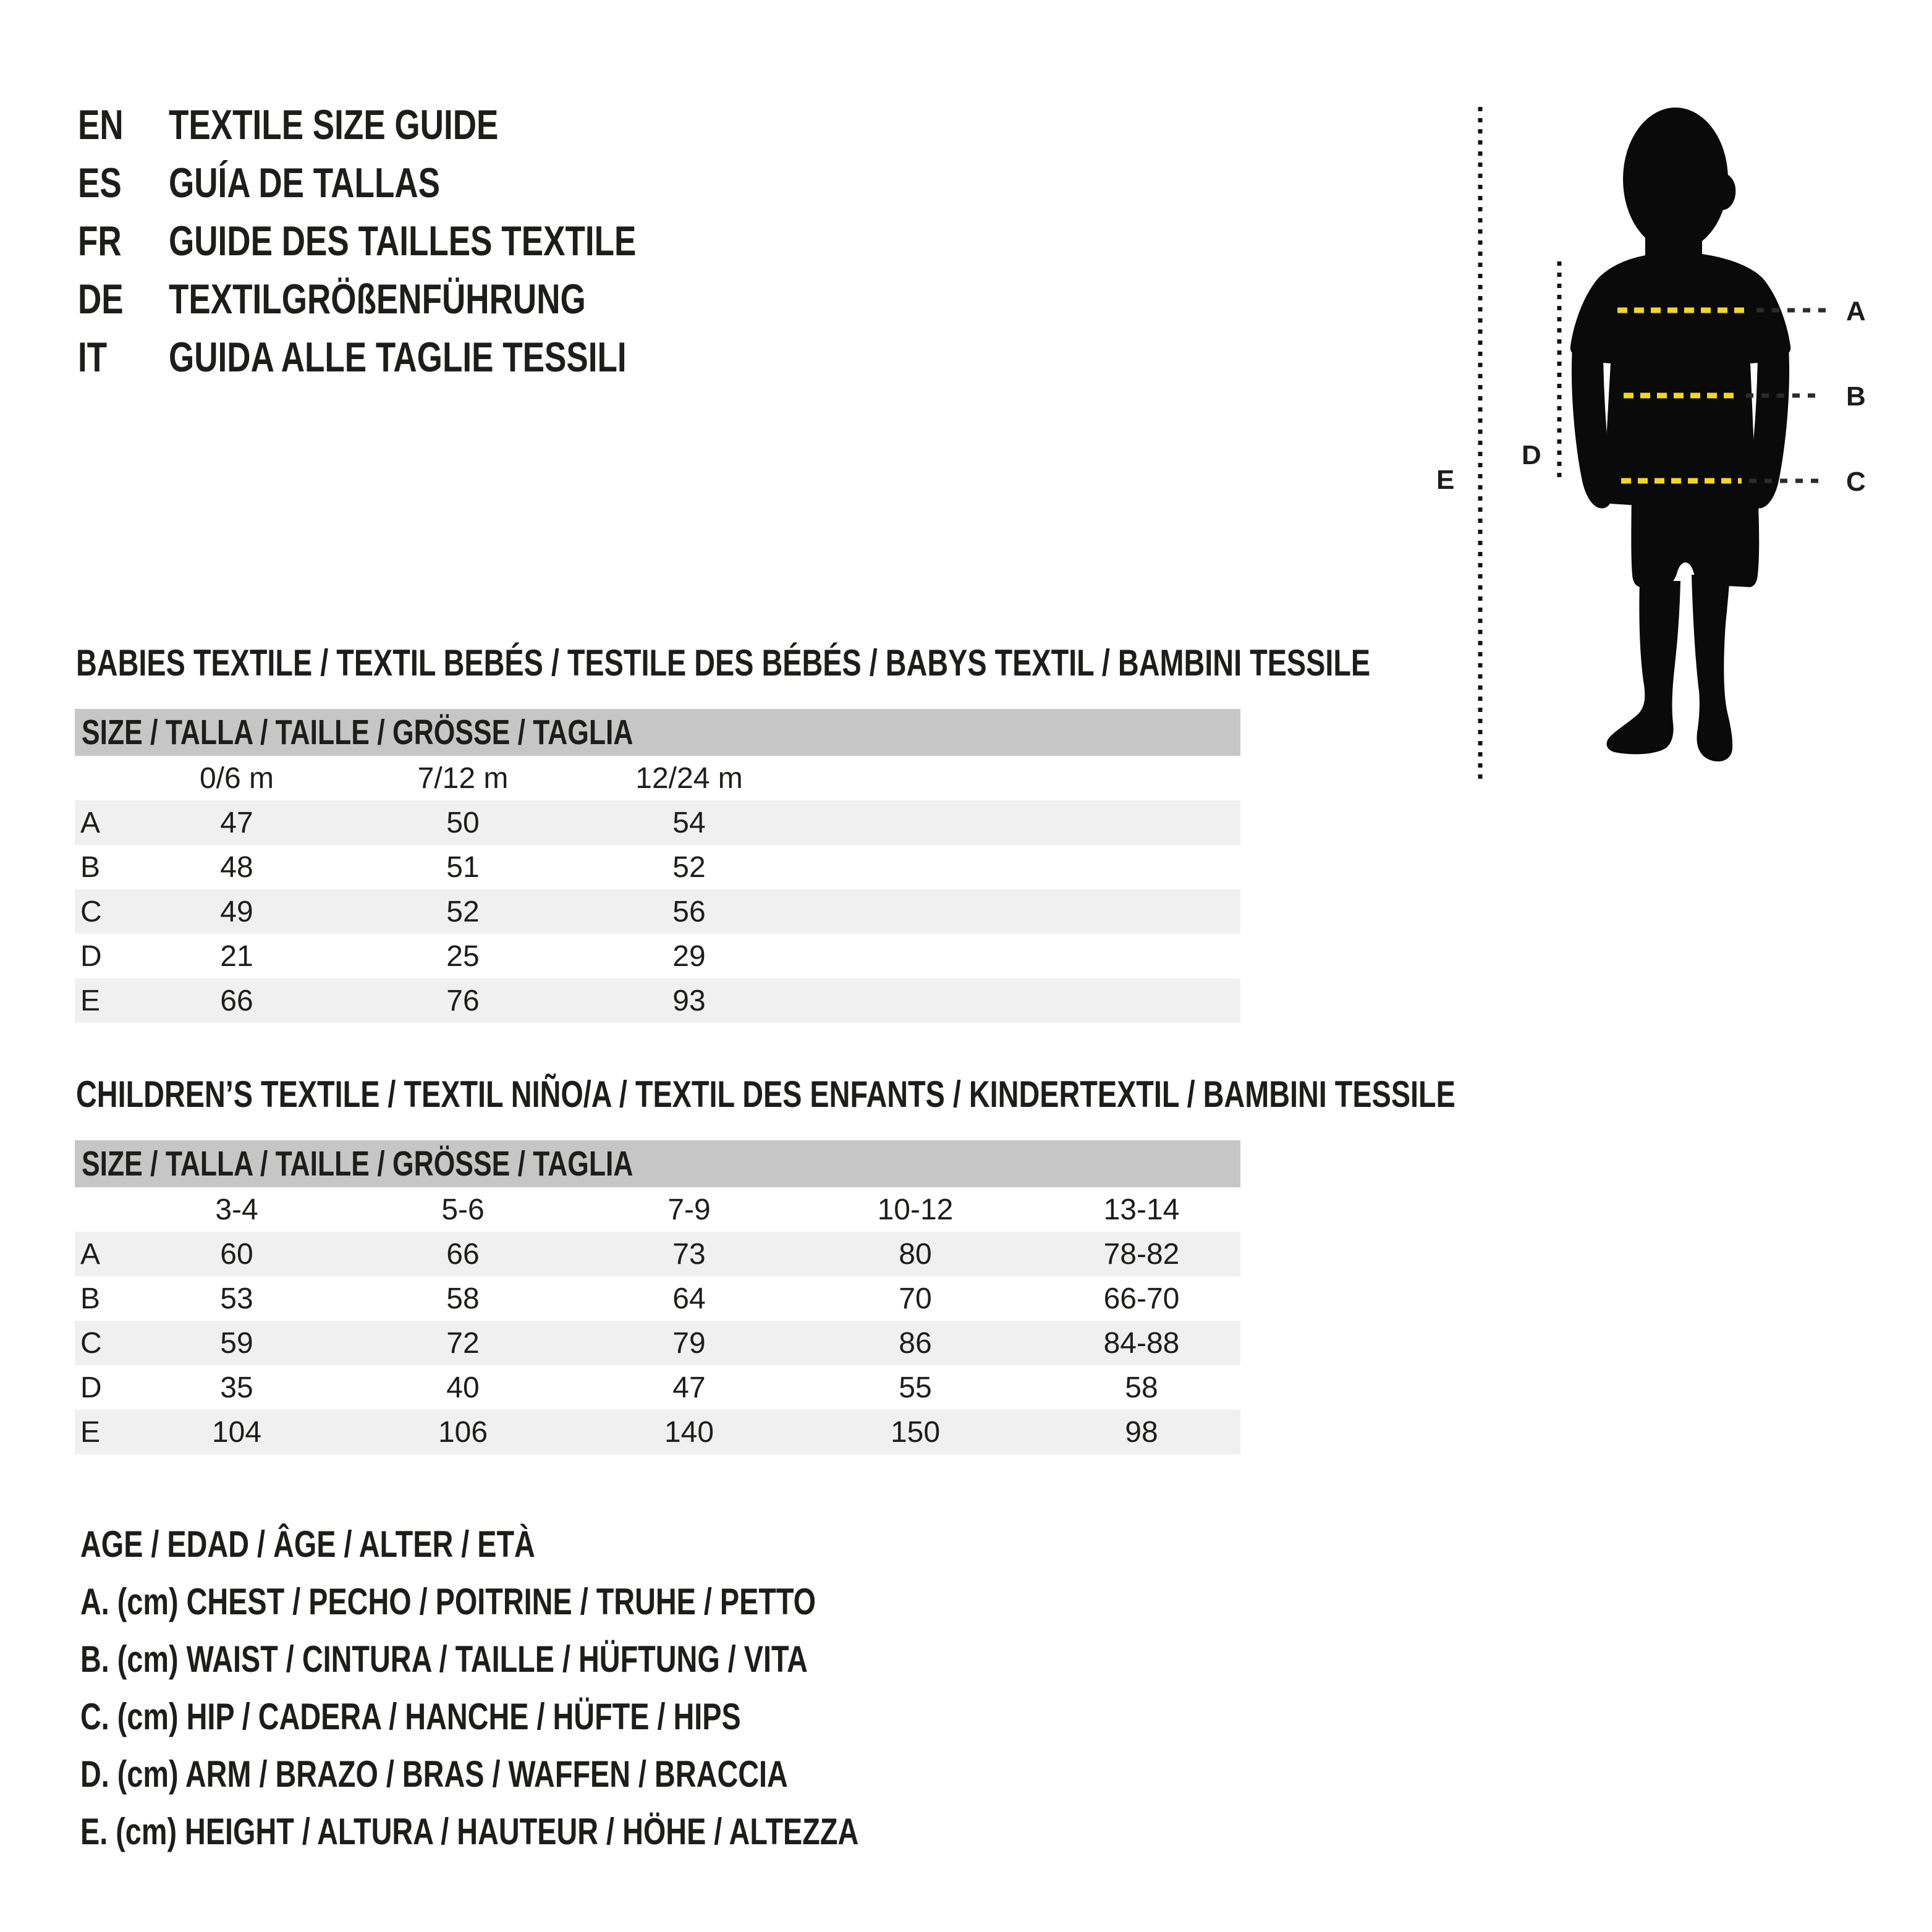 This screenshot has height=1932, width=1932. I want to click on column-header: 12/24 m, so click(689, 778).